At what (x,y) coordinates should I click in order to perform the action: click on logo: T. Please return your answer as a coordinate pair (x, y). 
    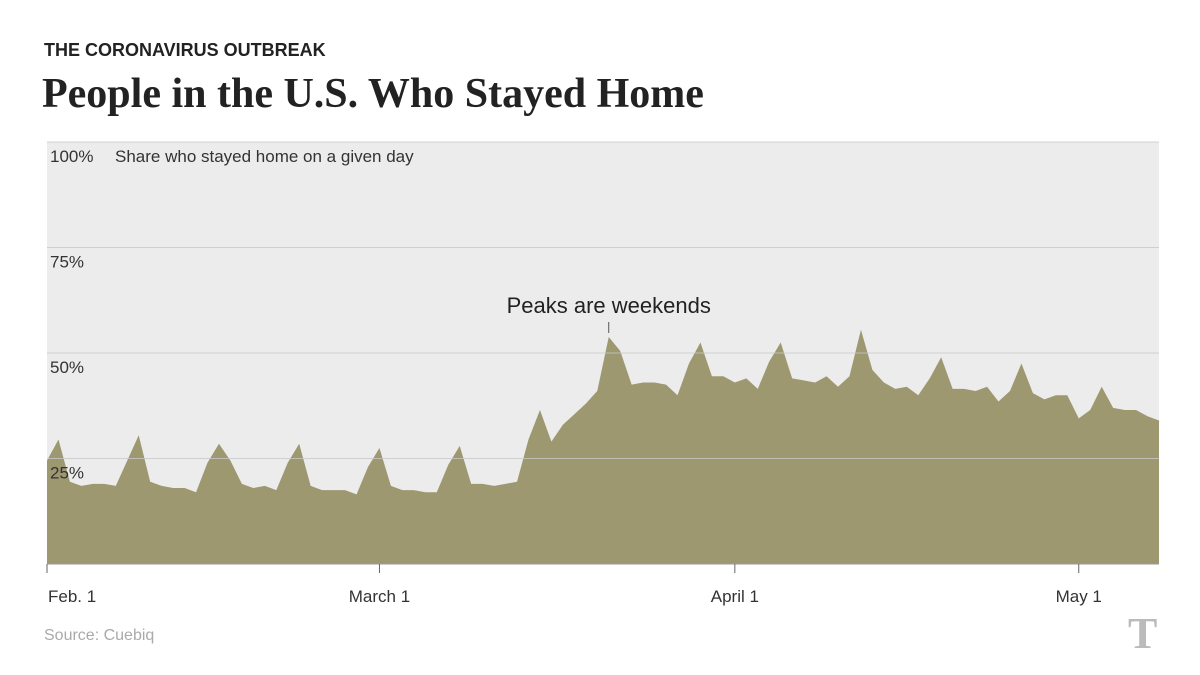
    Looking at the image, I should click on (1142, 633).